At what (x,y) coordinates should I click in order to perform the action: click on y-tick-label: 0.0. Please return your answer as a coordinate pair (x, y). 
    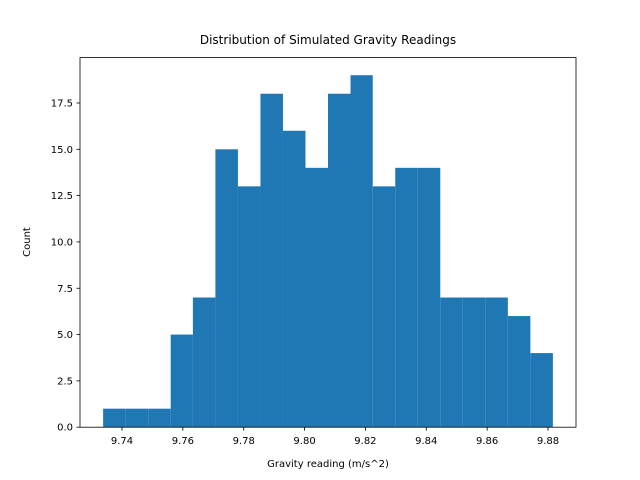
    Looking at the image, I should click on (65, 428).